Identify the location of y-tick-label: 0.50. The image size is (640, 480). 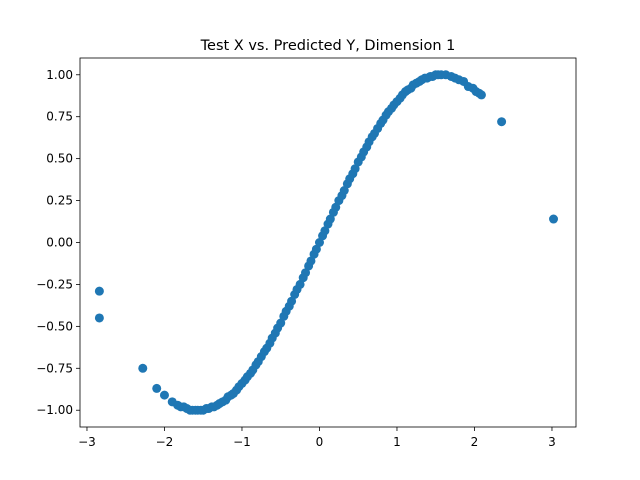
(59, 159).